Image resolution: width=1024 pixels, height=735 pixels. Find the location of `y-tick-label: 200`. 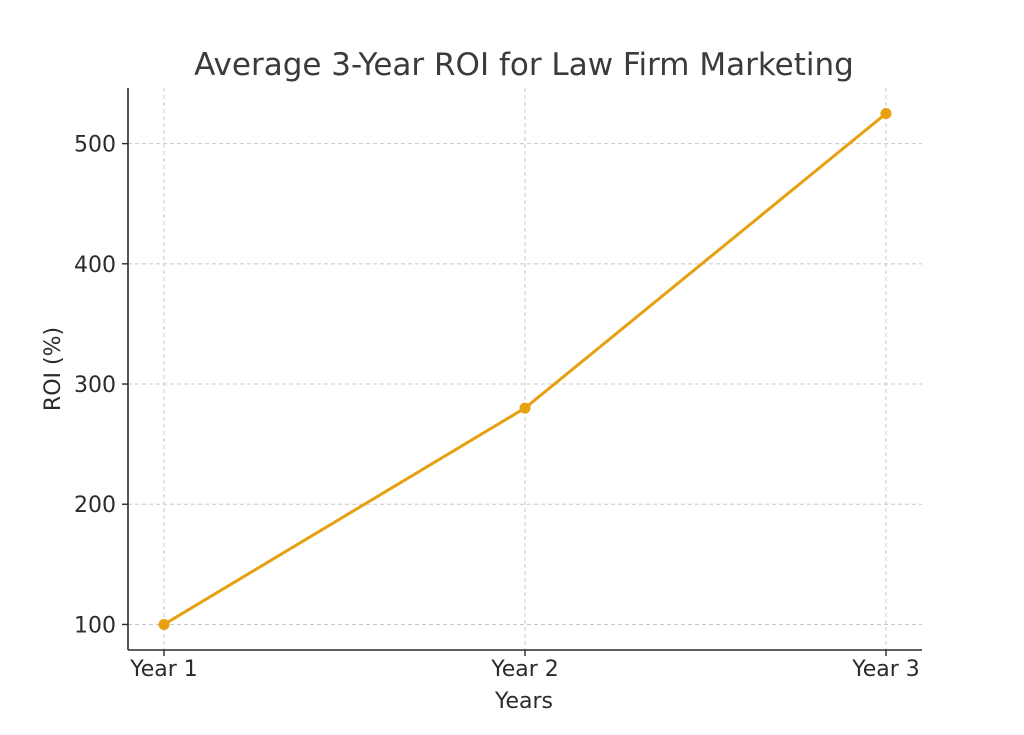

y-tick-label: 200 is located at coordinates (95, 505).